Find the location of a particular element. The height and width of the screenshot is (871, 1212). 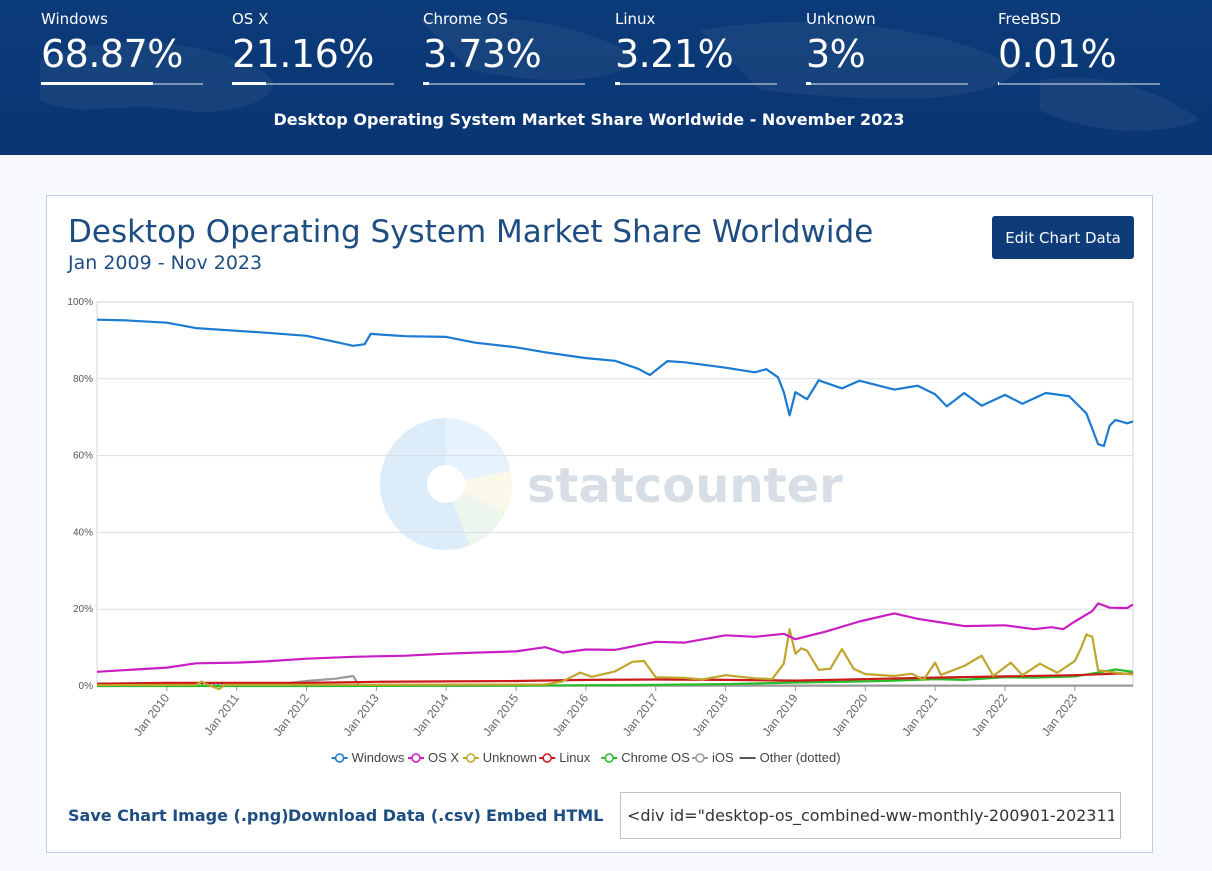

y-tick-label: 40% is located at coordinates (83, 532).